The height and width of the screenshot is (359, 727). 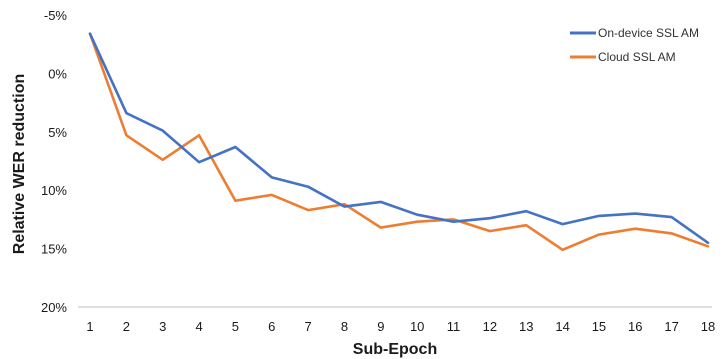 What do you see at coordinates (54, 161) in the screenshot?
I see `y-axis-ticks: -5% 0% 5% 10% 15% 20%` at bounding box center [54, 161].